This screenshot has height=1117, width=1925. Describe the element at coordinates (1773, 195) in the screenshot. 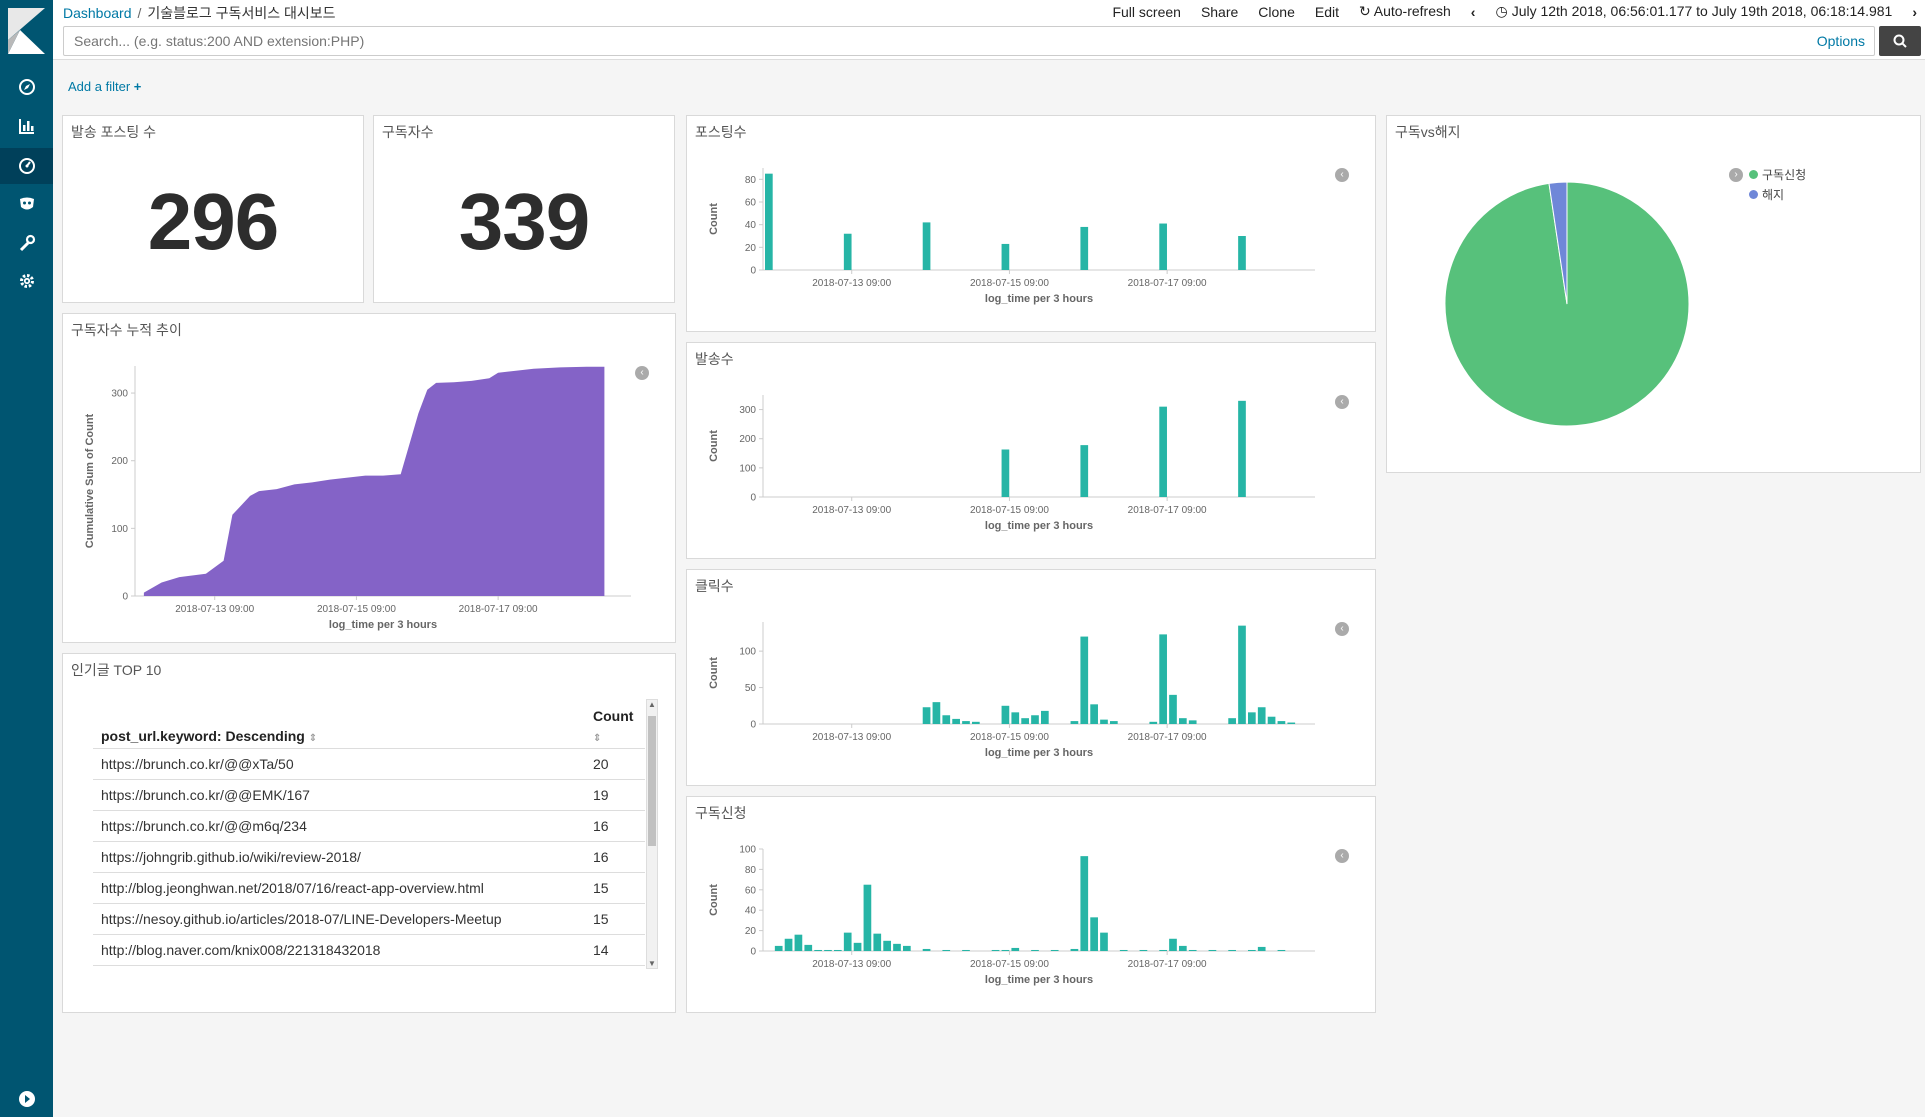

I see `legend-label: 해지` at that location.